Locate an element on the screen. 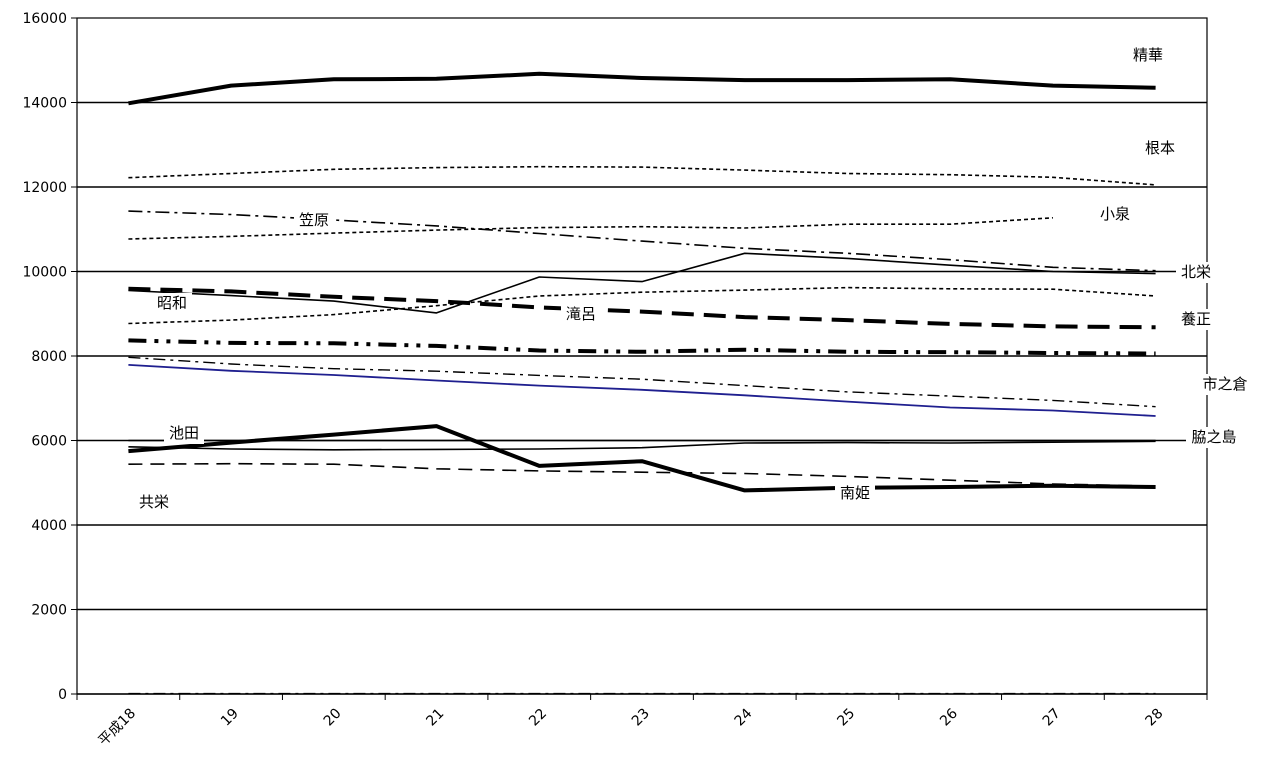 The width and height of the screenshot is (1265, 767). x-tick-label: 24 is located at coordinates (744, 717).